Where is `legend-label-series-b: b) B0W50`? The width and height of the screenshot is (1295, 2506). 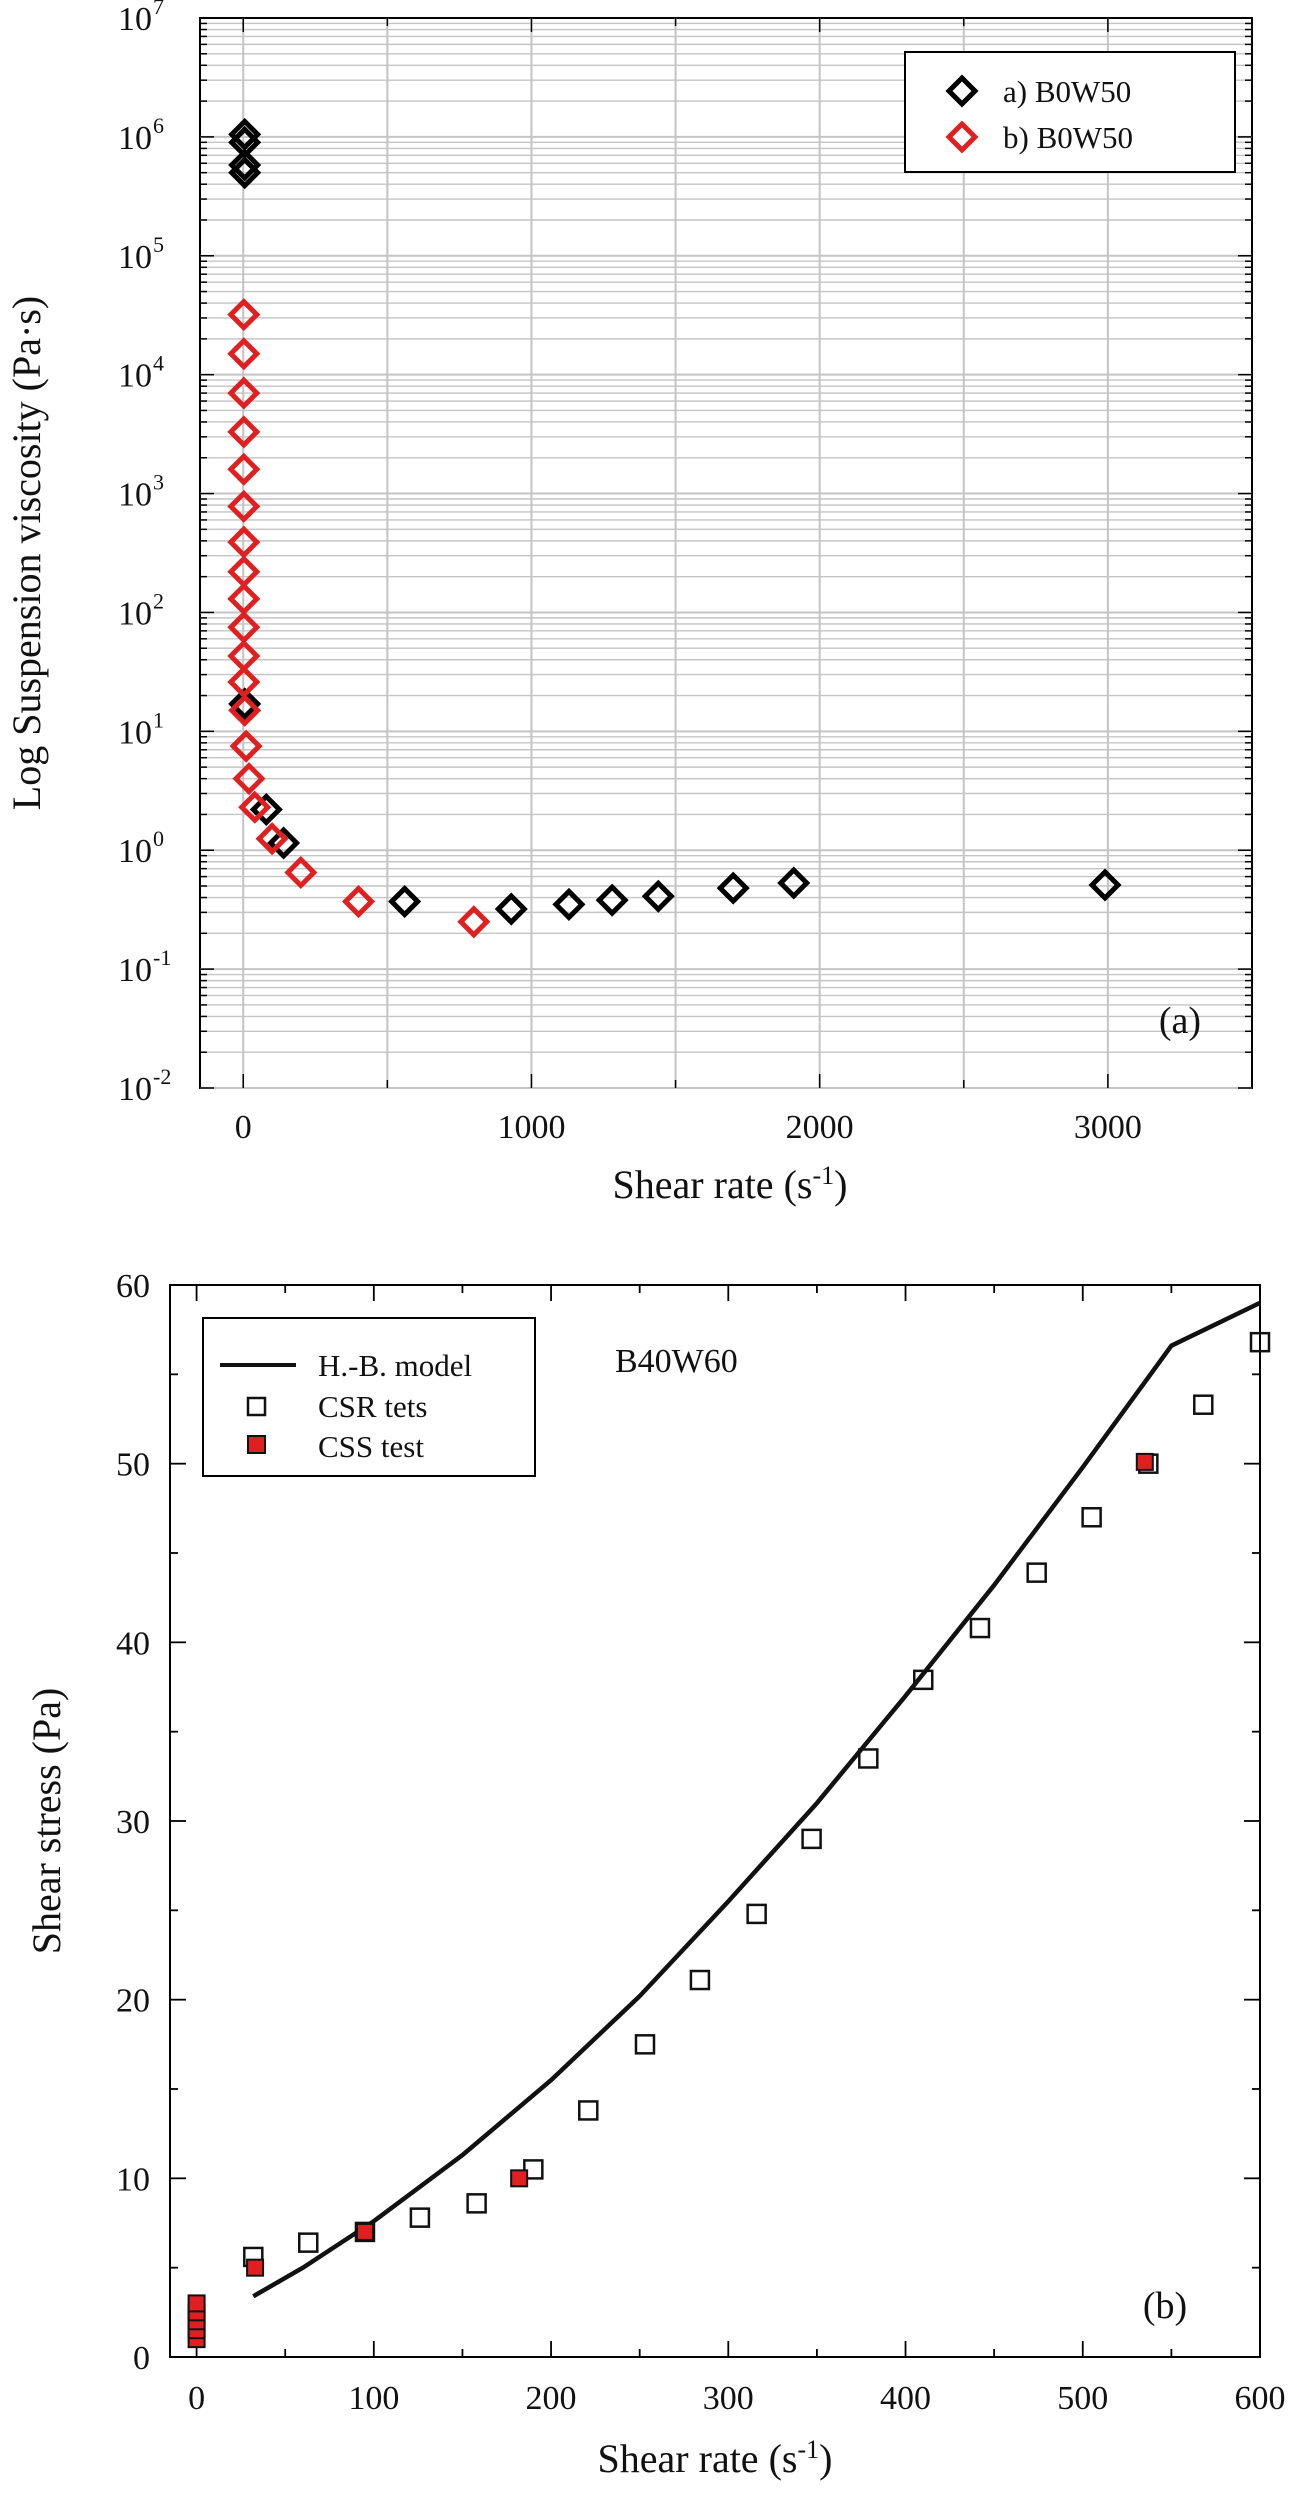 legend-label-series-b: b) B0W50 is located at coordinates (1068, 137).